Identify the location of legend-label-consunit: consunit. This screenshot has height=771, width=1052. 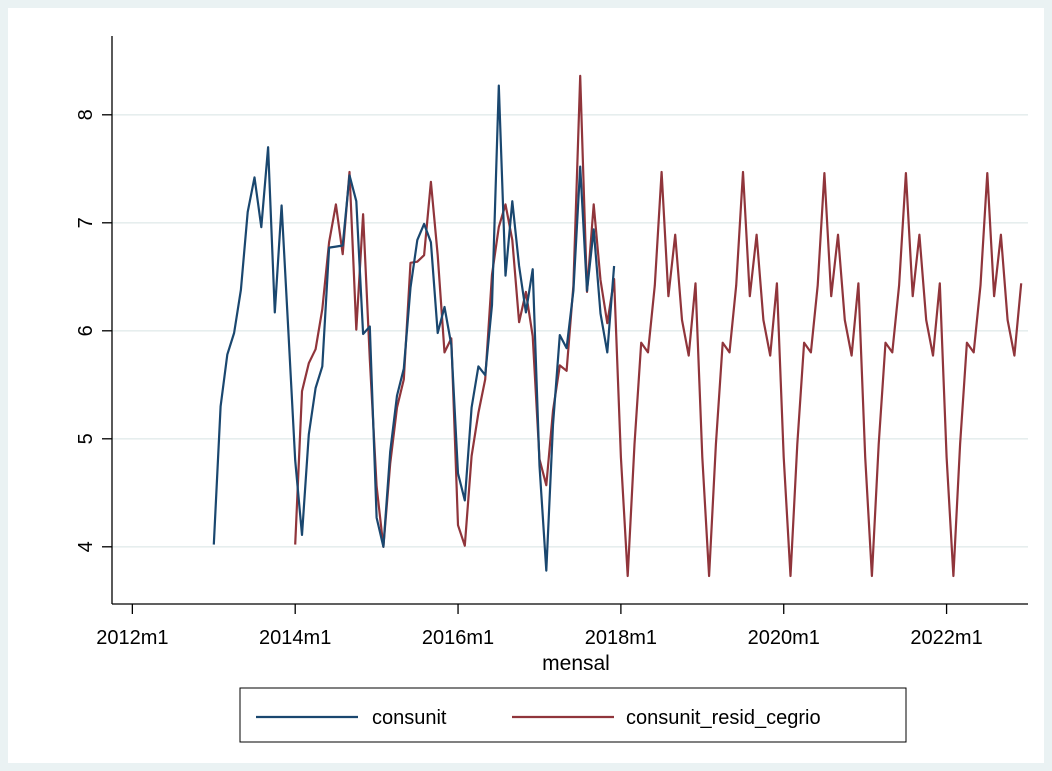
(409, 718).